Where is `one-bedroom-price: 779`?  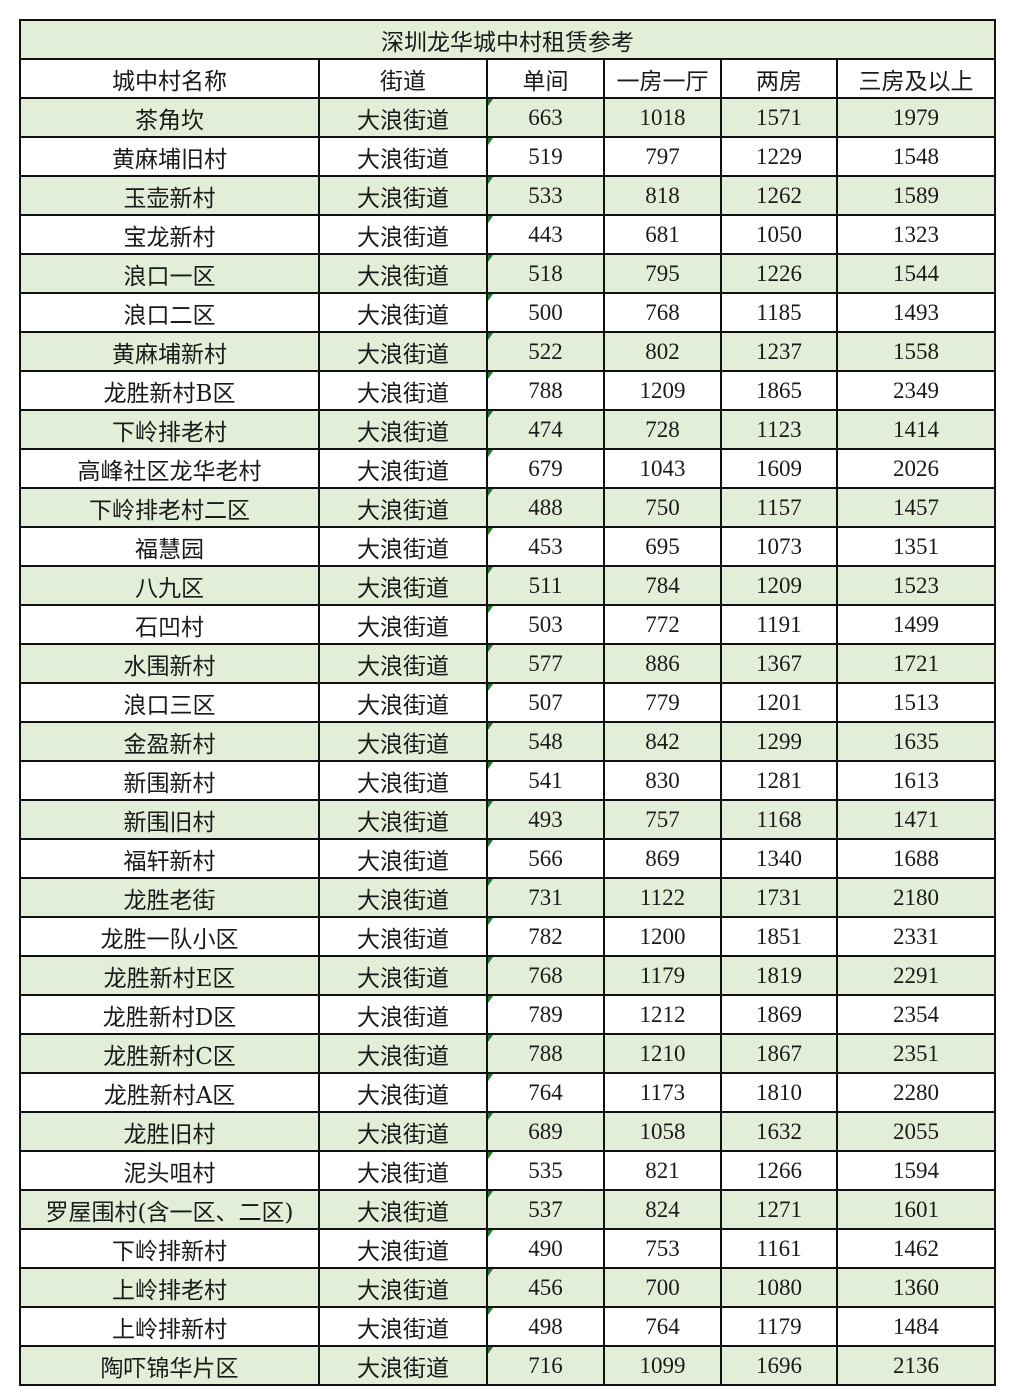 one-bedroom-price: 779 is located at coordinates (662, 702).